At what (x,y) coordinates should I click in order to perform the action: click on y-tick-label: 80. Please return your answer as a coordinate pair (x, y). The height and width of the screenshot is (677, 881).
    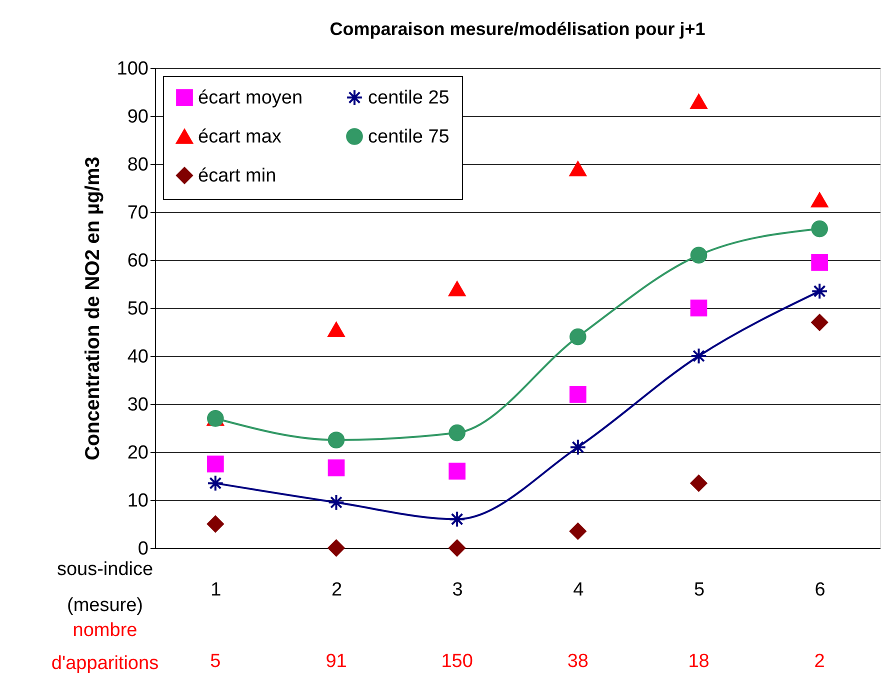
    Looking at the image, I should click on (137, 165).